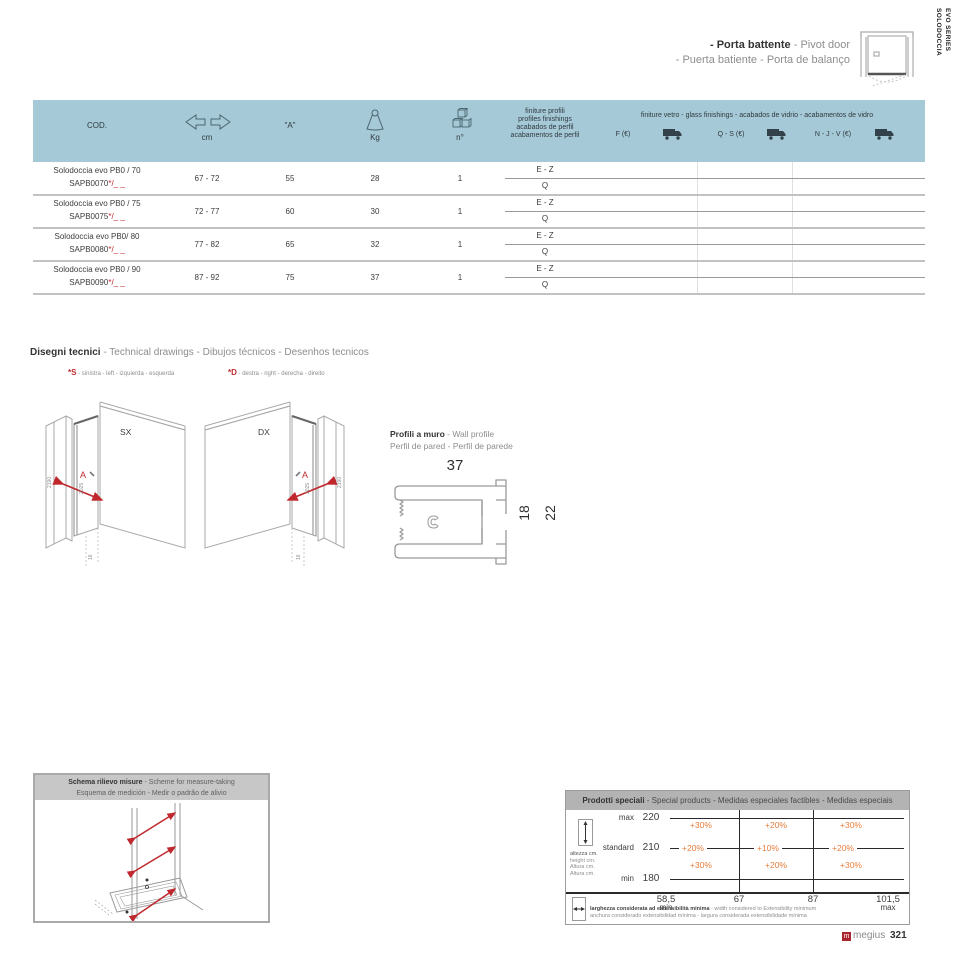 Image resolution: width=958 pixels, height=958 pixels. What do you see at coordinates (97, 203) in the screenshot?
I see `product-name: Solodoccia evo PB0 / 75` at bounding box center [97, 203].